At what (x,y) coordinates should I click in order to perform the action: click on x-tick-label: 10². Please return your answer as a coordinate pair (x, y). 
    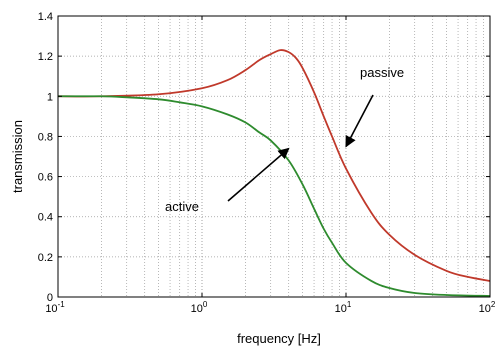
    Looking at the image, I should click on (487, 307).